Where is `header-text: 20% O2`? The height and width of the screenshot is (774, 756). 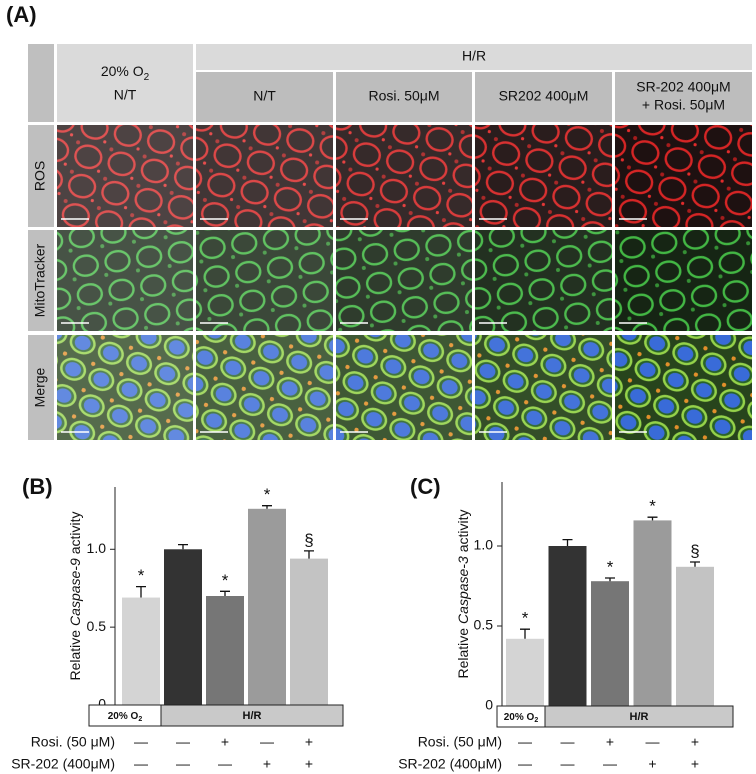 header-text: 20% O2 is located at coordinates (125, 73).